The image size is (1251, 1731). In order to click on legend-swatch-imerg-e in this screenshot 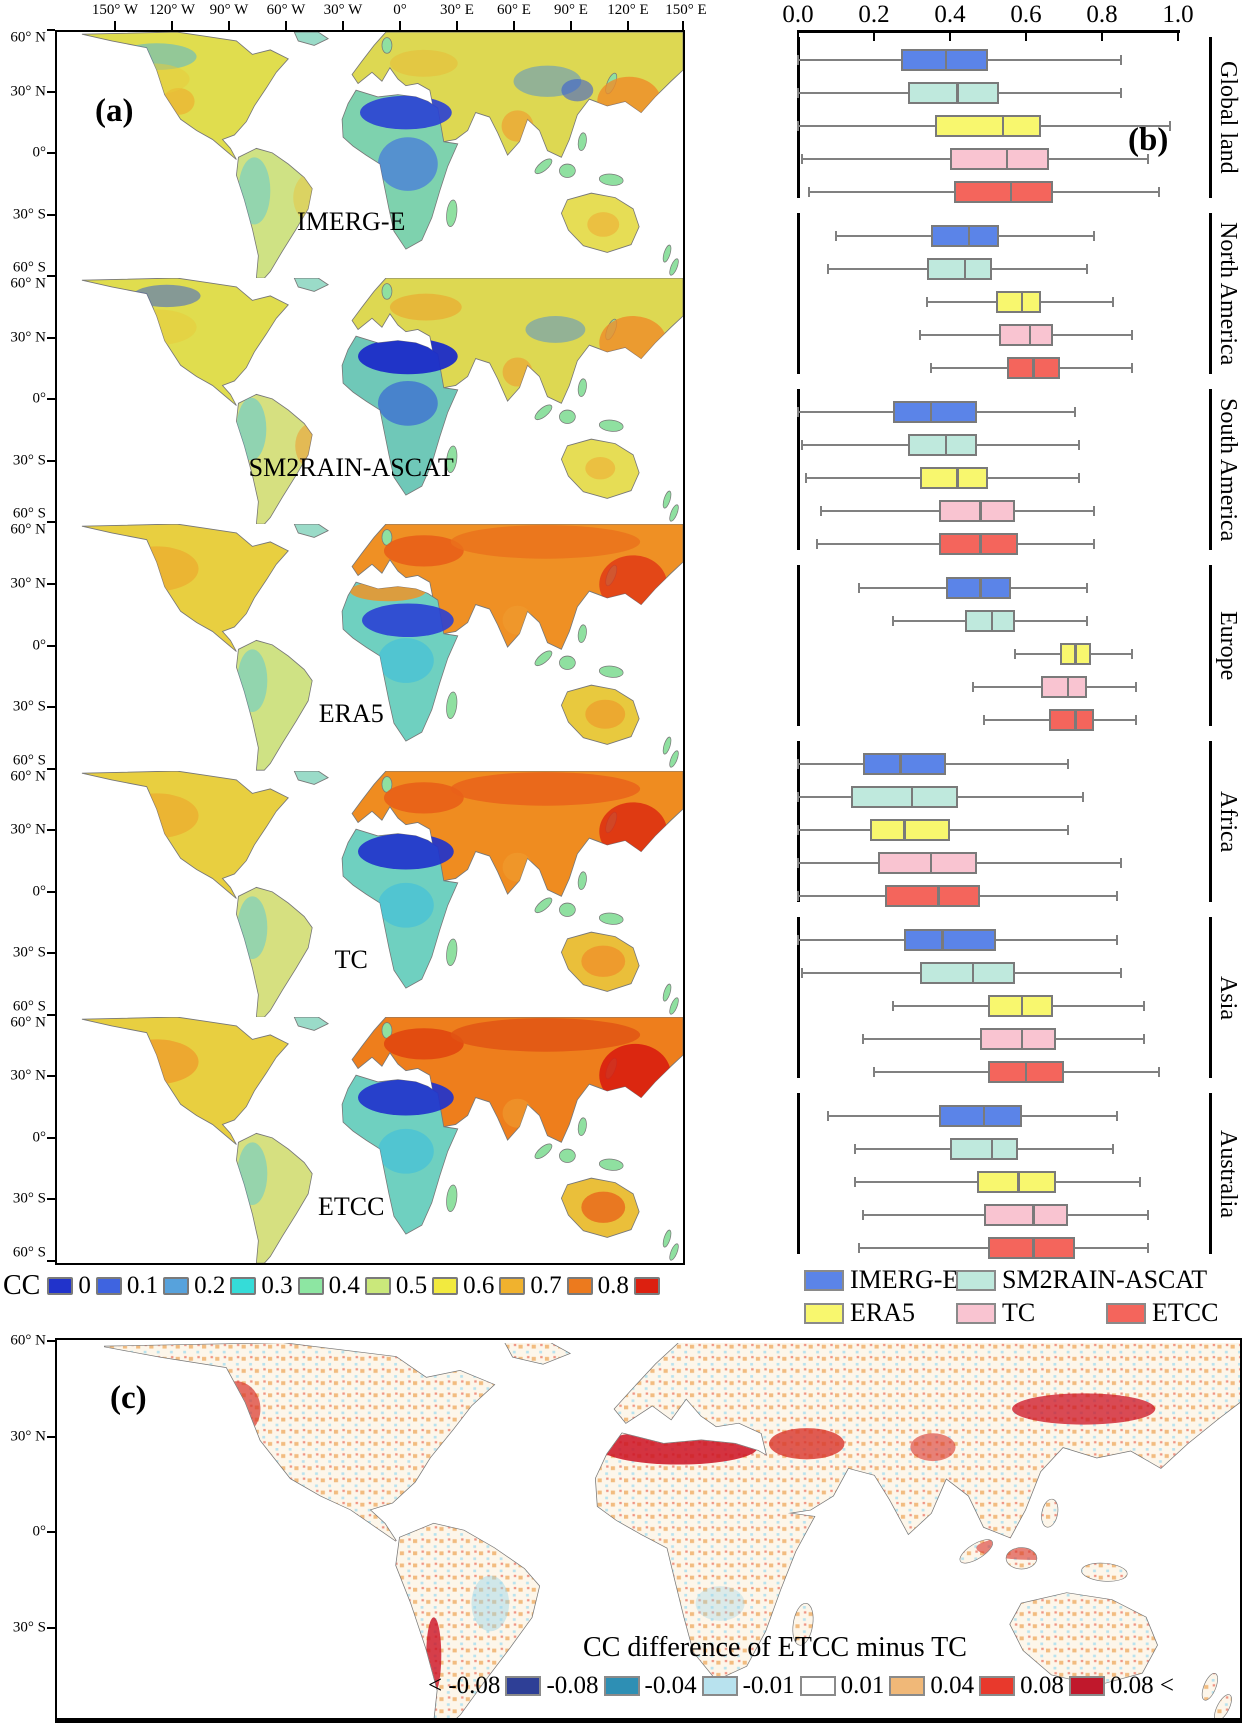, I will do `click(824, 1280)`.